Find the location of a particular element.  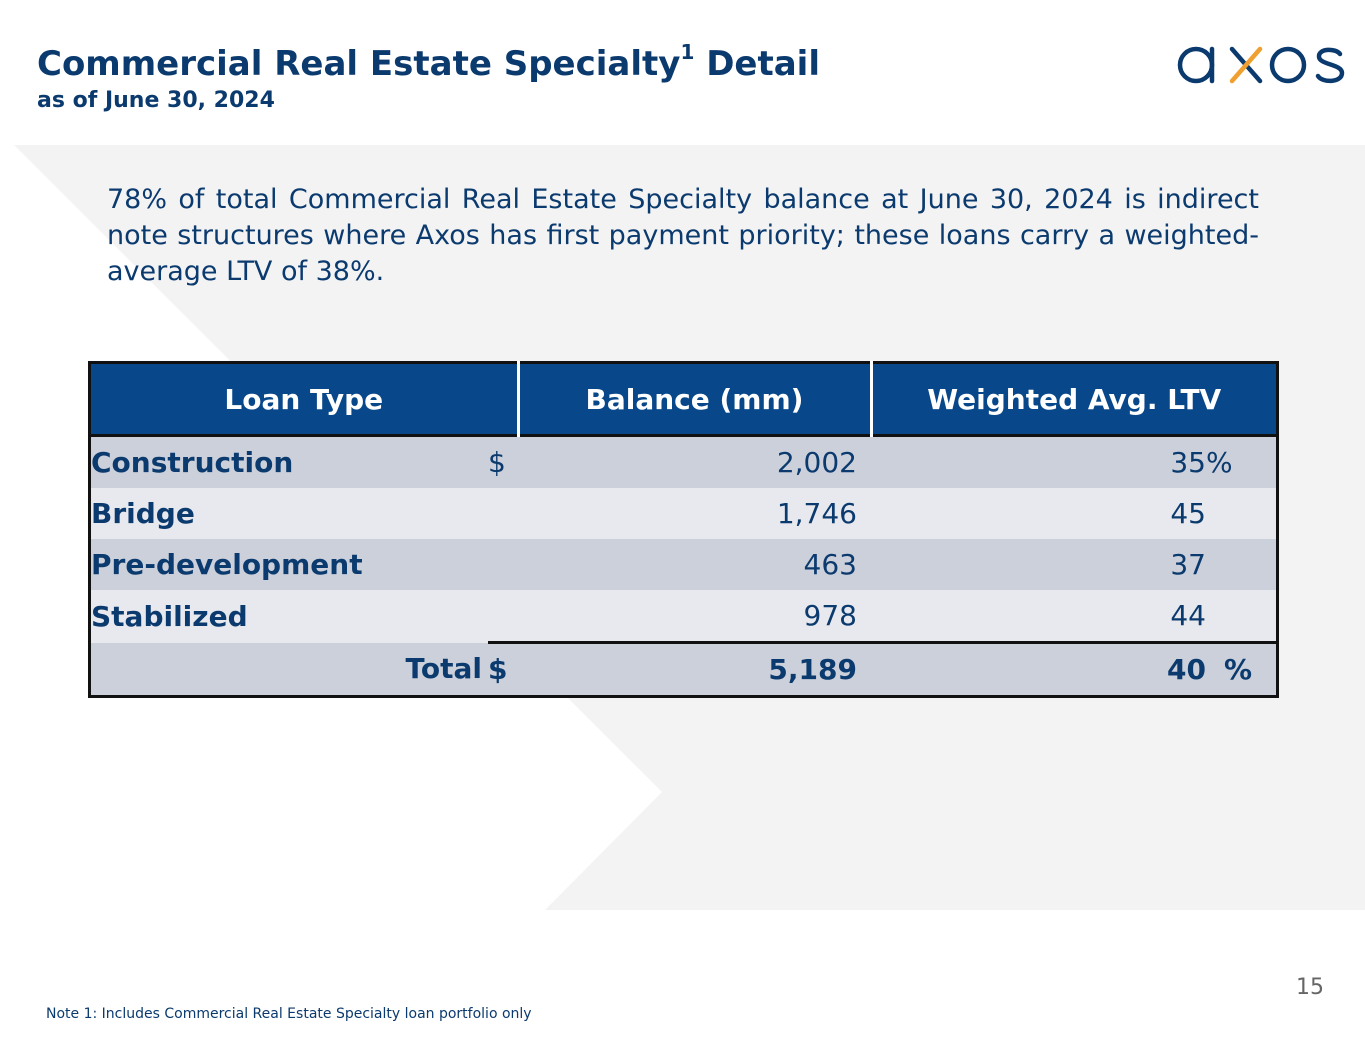

total-label: Total is located at coordinates (288, 669).